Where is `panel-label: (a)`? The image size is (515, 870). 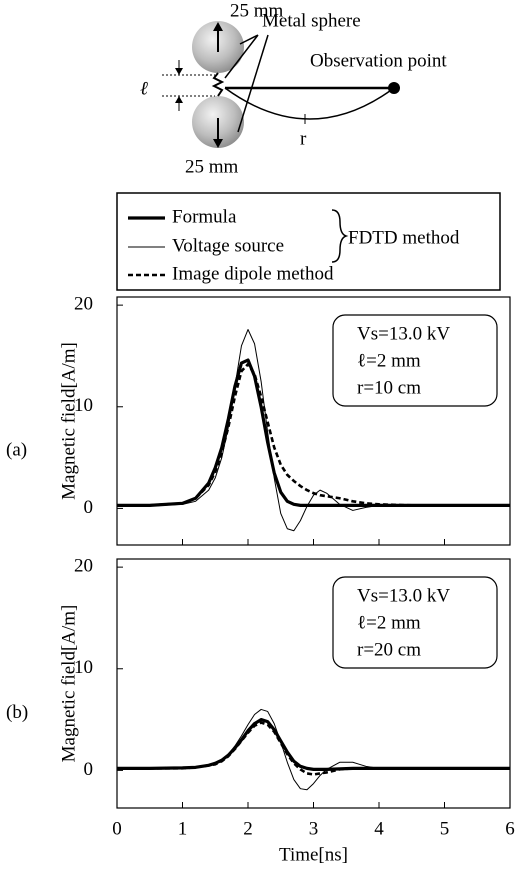
panel-label: (a) is located at coordinates (16, 449).